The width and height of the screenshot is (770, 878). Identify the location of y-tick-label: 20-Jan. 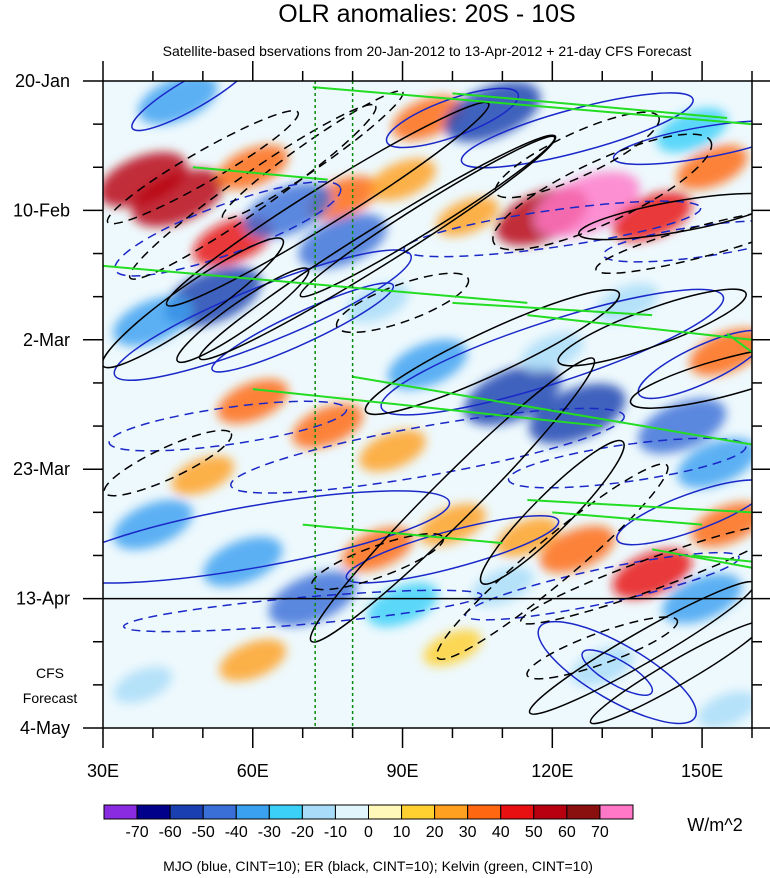
(42, 81).